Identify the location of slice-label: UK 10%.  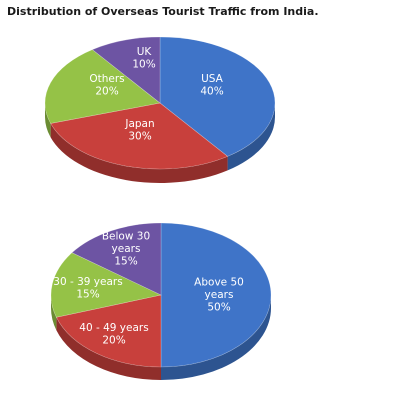
(143, 58).